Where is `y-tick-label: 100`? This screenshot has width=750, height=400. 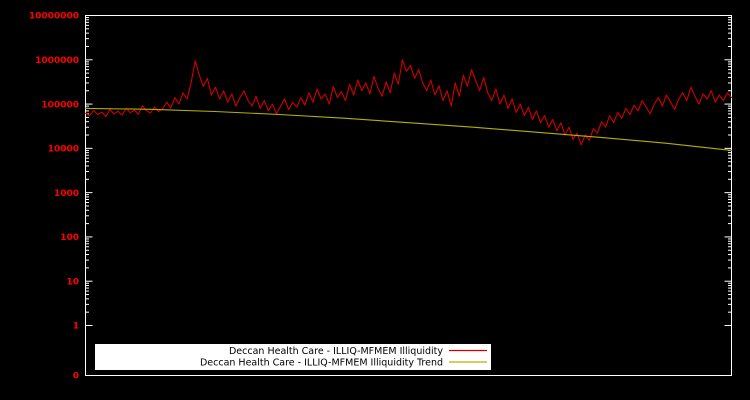 y-tick-label: 100 is located at coordinates (69, 238).